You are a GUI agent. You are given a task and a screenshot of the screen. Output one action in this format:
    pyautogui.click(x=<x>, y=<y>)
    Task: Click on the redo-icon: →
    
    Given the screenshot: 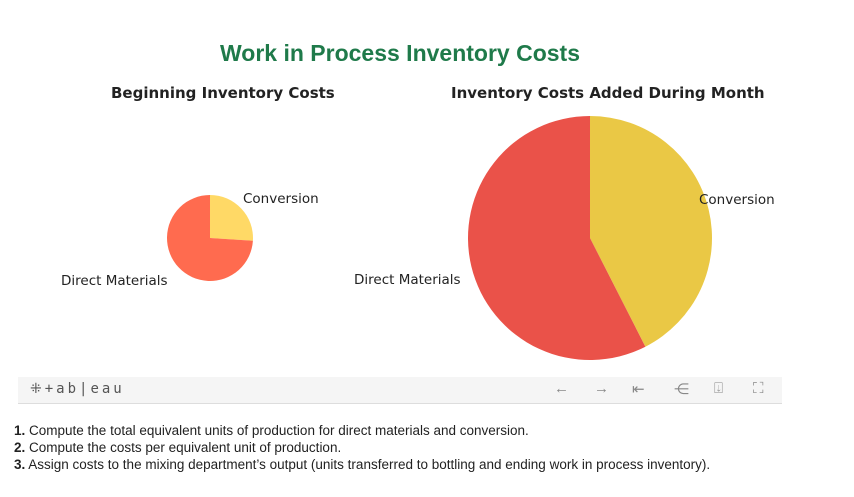 What is the action you would take?
    pyautogui.click(x=601, y=388)
    